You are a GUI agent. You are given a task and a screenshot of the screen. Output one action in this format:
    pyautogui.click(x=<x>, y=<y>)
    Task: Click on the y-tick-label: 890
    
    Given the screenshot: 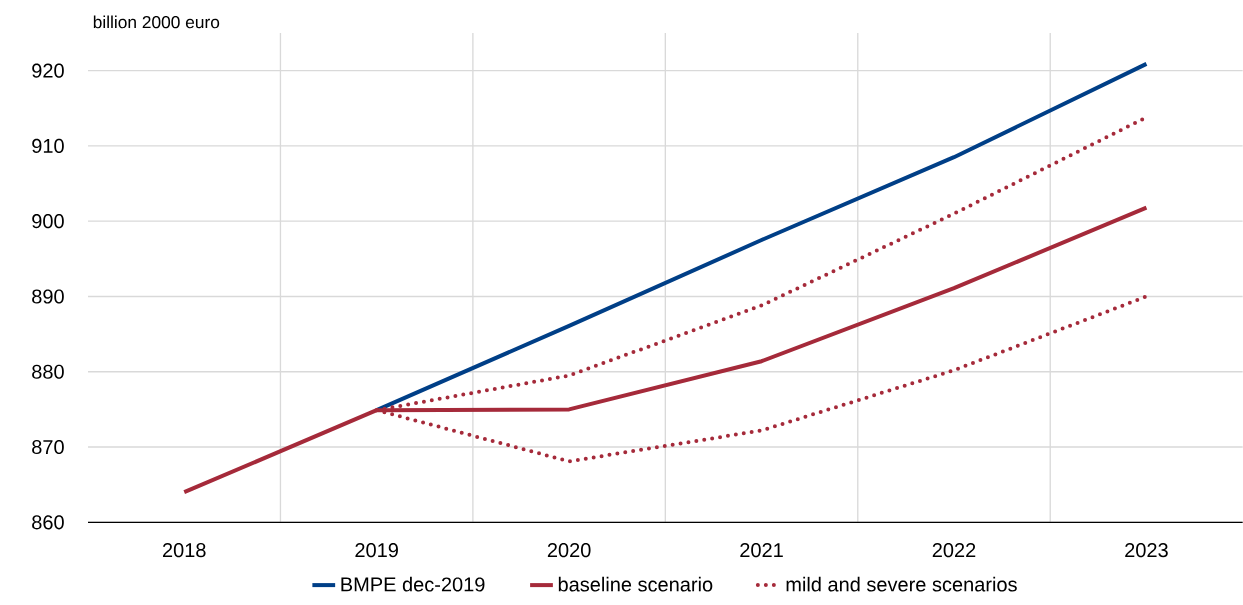 What is the action you would take?
    pyautogui.click(x=48, y=296)
    